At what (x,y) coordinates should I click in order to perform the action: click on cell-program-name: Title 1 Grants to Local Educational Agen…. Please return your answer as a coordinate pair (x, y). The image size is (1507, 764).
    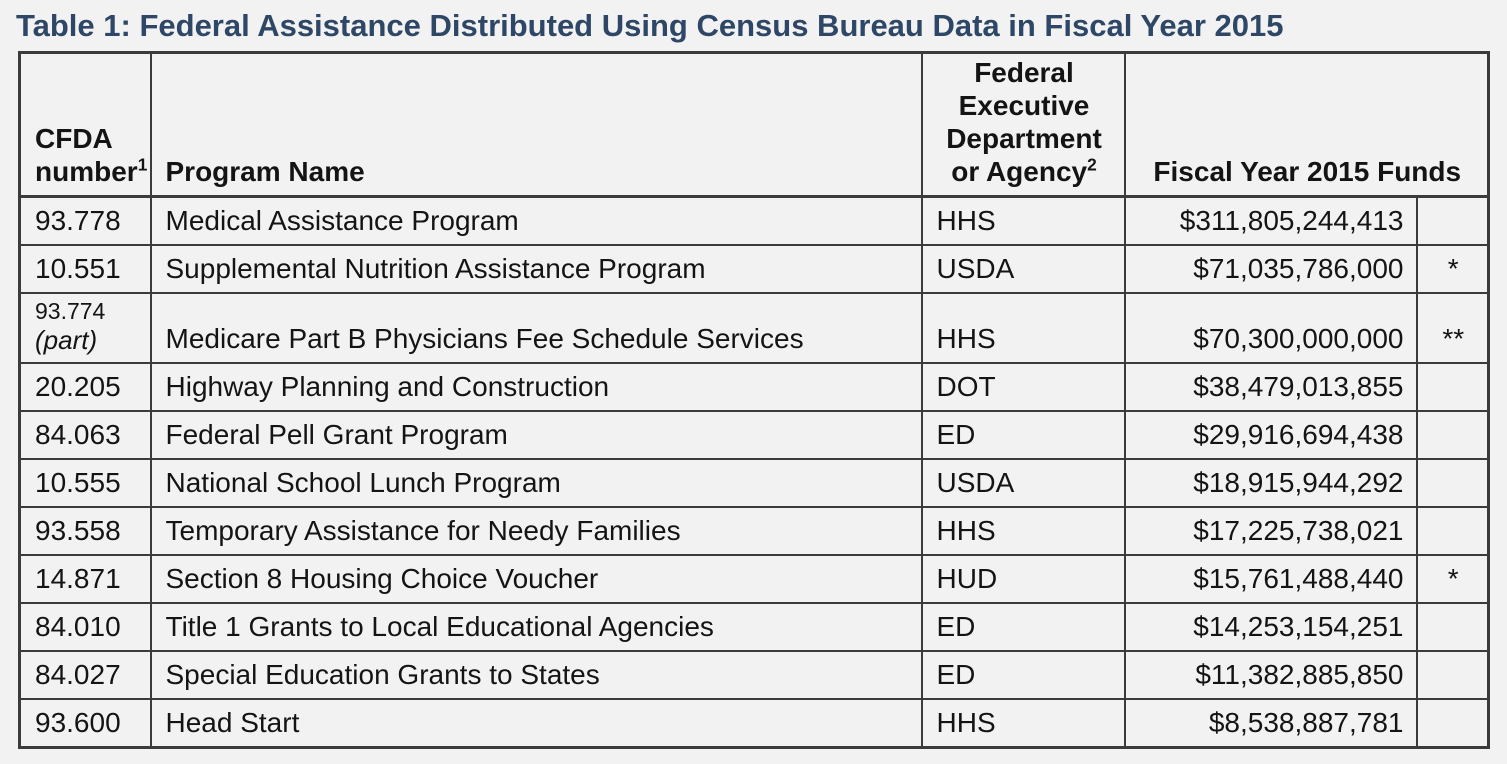
    Looking at the image, I should click on (536, 627).